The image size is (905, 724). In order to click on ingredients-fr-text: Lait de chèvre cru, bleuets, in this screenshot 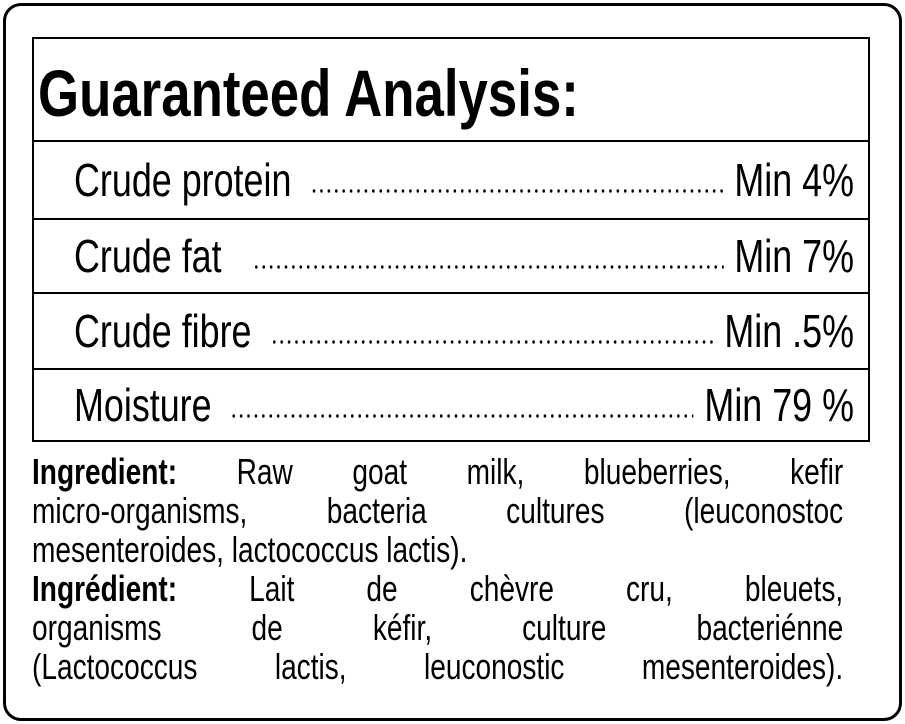, I will do `click(546, 588)`.